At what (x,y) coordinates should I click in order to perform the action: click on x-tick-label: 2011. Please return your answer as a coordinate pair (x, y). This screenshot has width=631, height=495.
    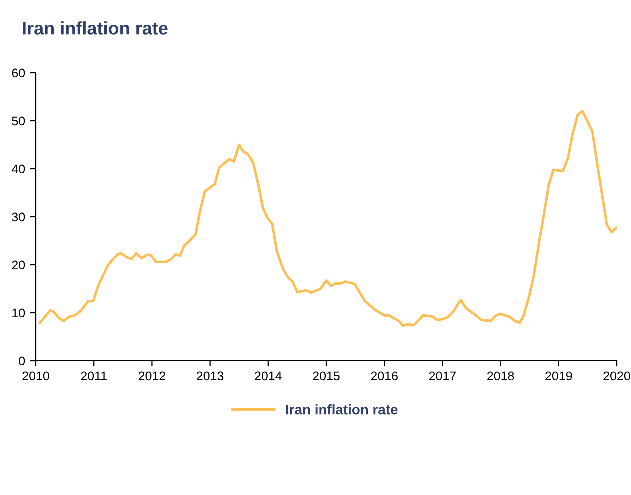
    Looking at the image, I should click on (94, 376).